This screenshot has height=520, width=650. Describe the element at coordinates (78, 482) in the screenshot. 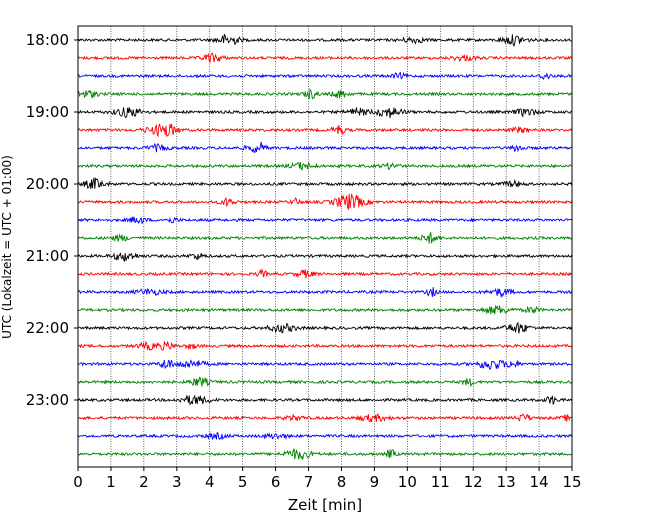

I see `x-tick-label: 0` at that location.